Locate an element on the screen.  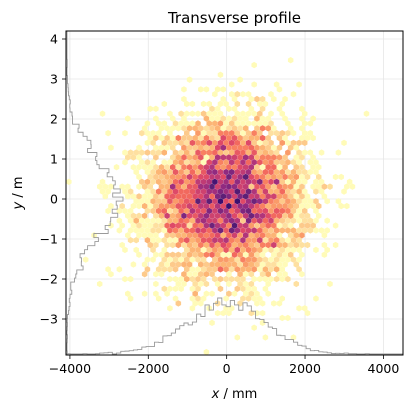
y-tick-label: 1 is located at coordinates (54, 159).